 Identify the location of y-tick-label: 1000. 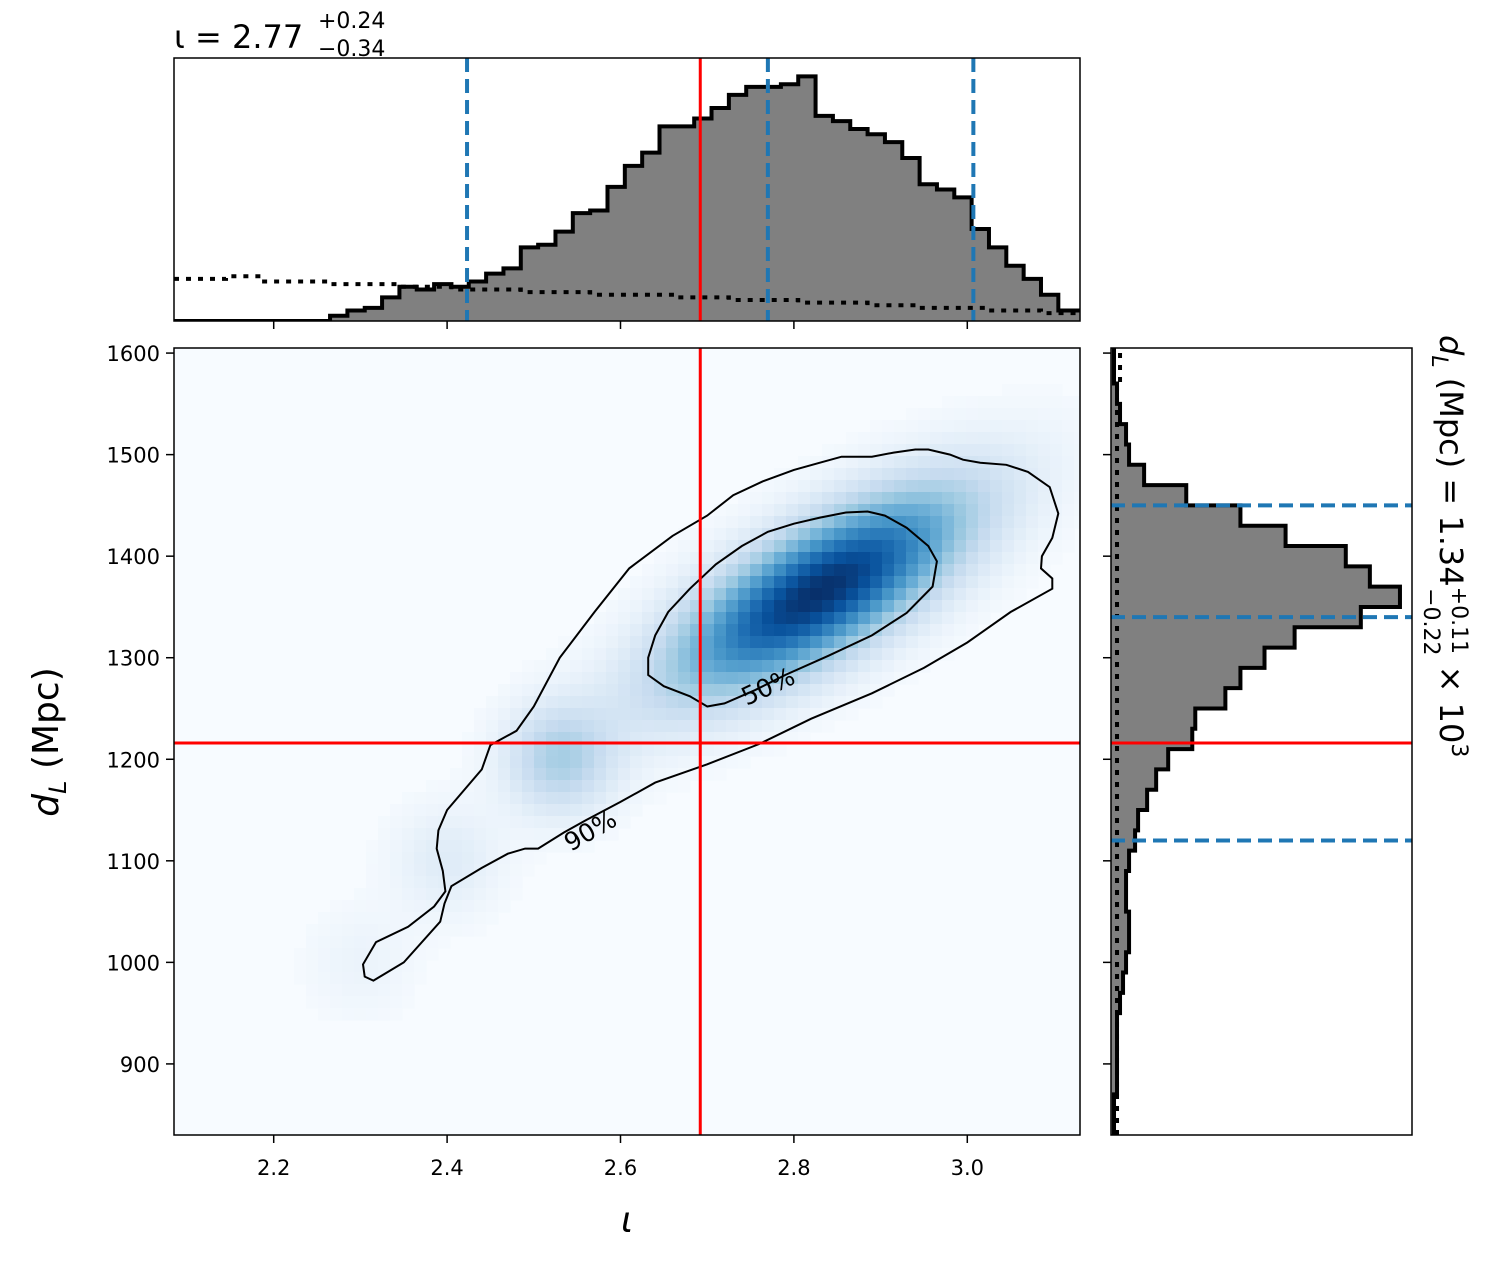
(133, 963).